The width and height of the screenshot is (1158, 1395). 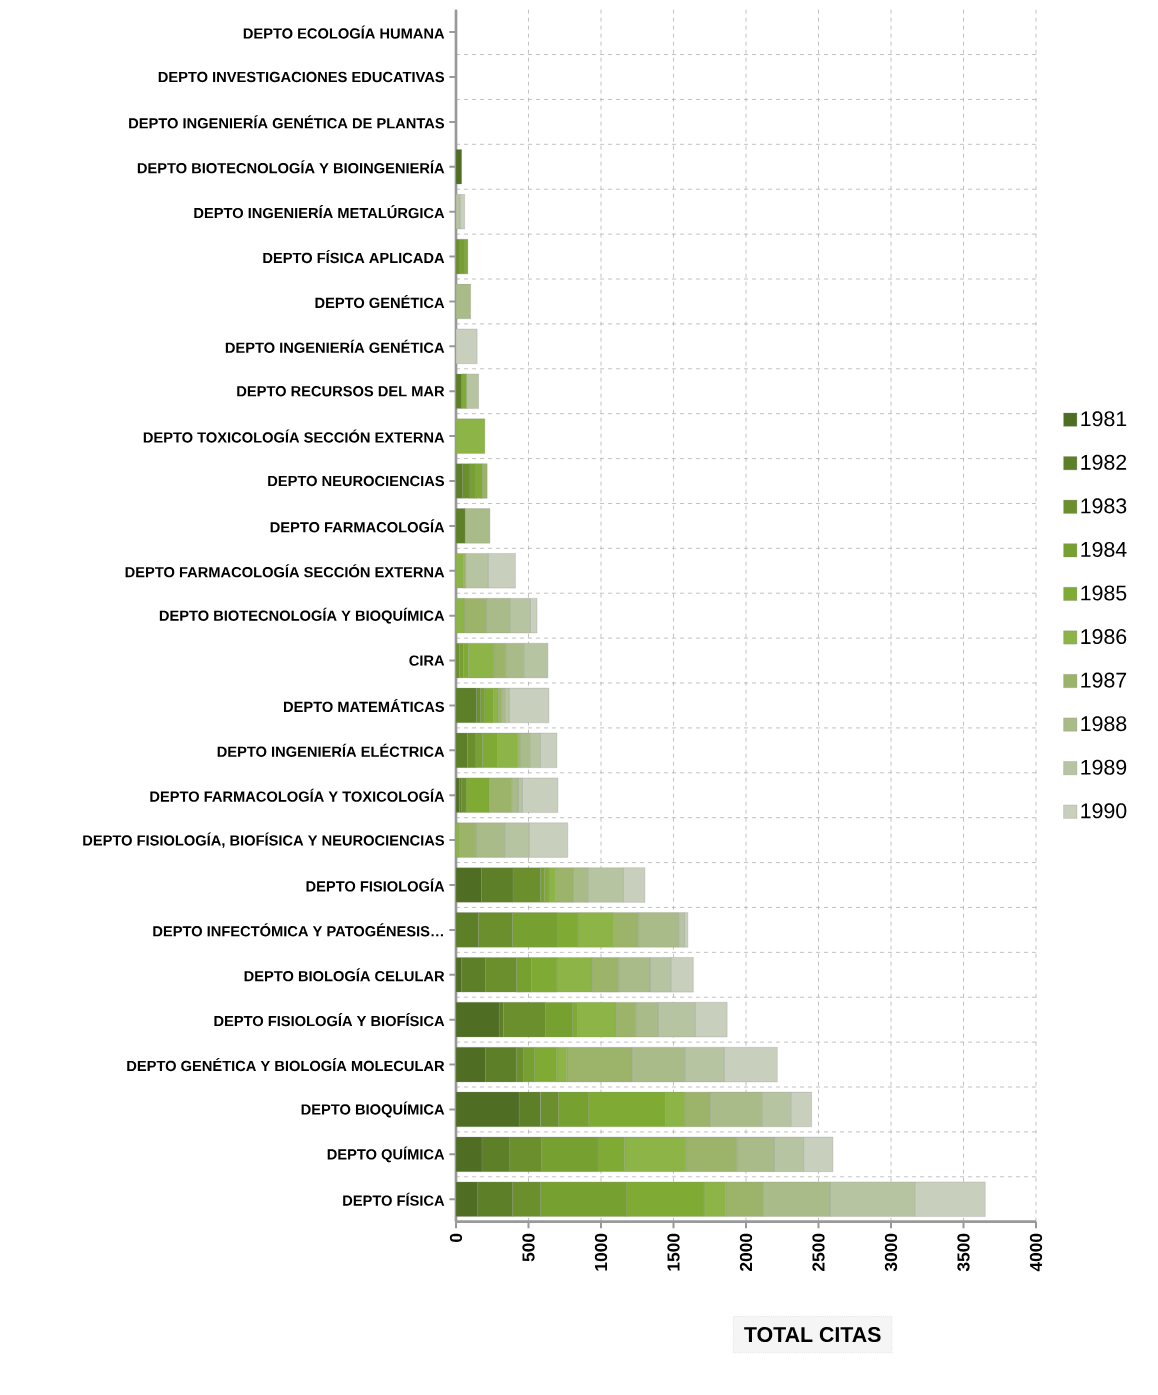 I want to click on y-tick-label: DEPTO BIOTECNOLOGÍA Y BIOQUÍMICA, so click(x=302, y=615).